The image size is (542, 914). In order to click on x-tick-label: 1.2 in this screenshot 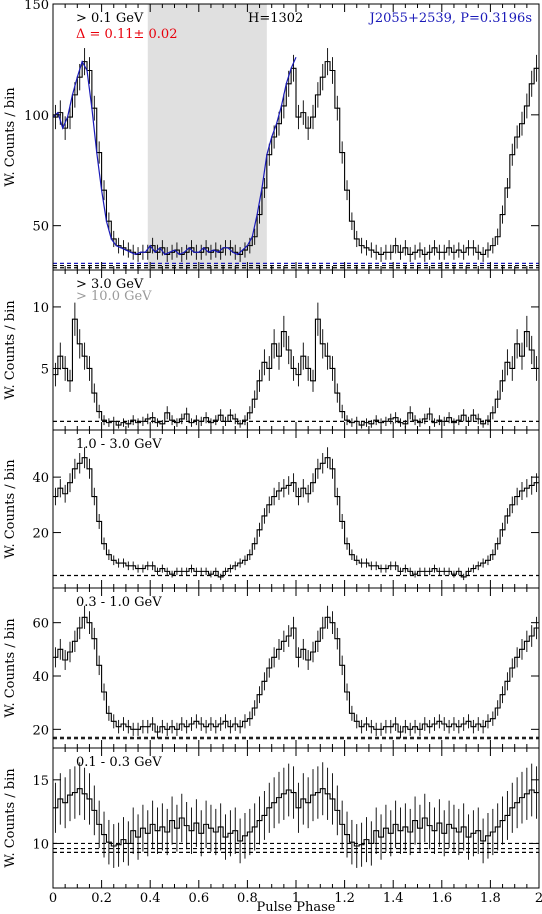, I will do `click(344, 898)`.